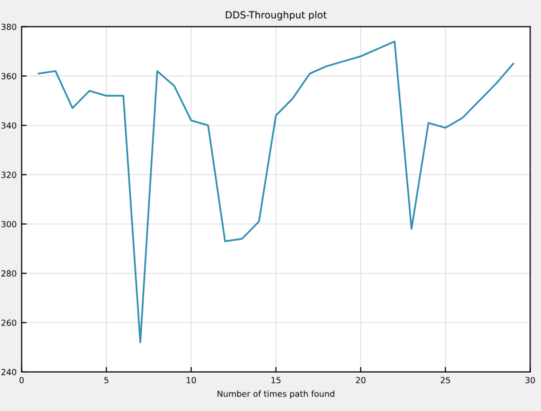 This screenshot has height=411, width=541. Describe the element at coordinates (276, 380) in the screenshot. I see `x-tick-label: 15` at that location.